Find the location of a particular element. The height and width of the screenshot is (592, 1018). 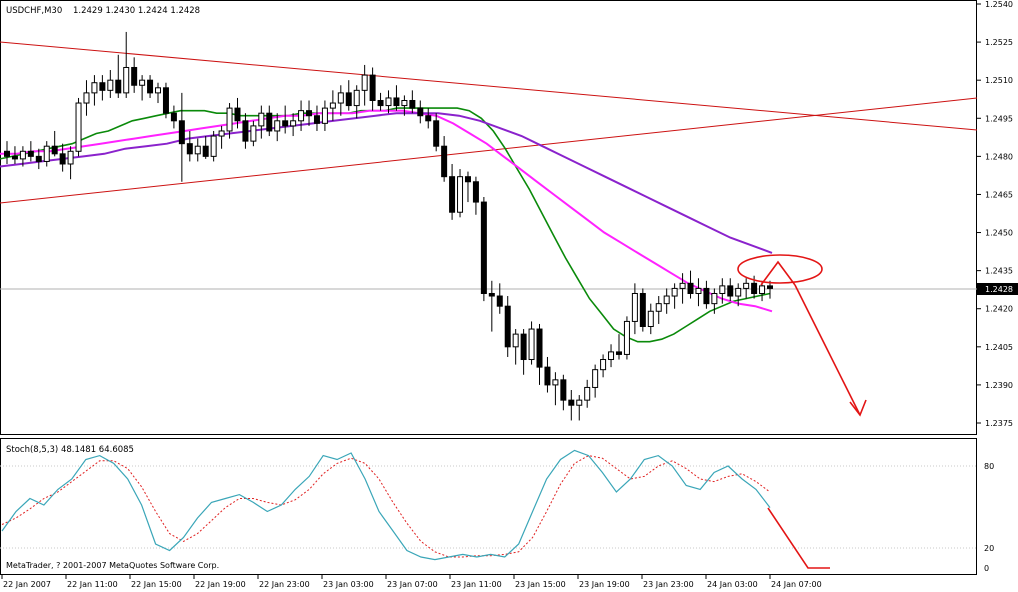

price-axis-label: 1.2405 is located at coordinates (999, 347).